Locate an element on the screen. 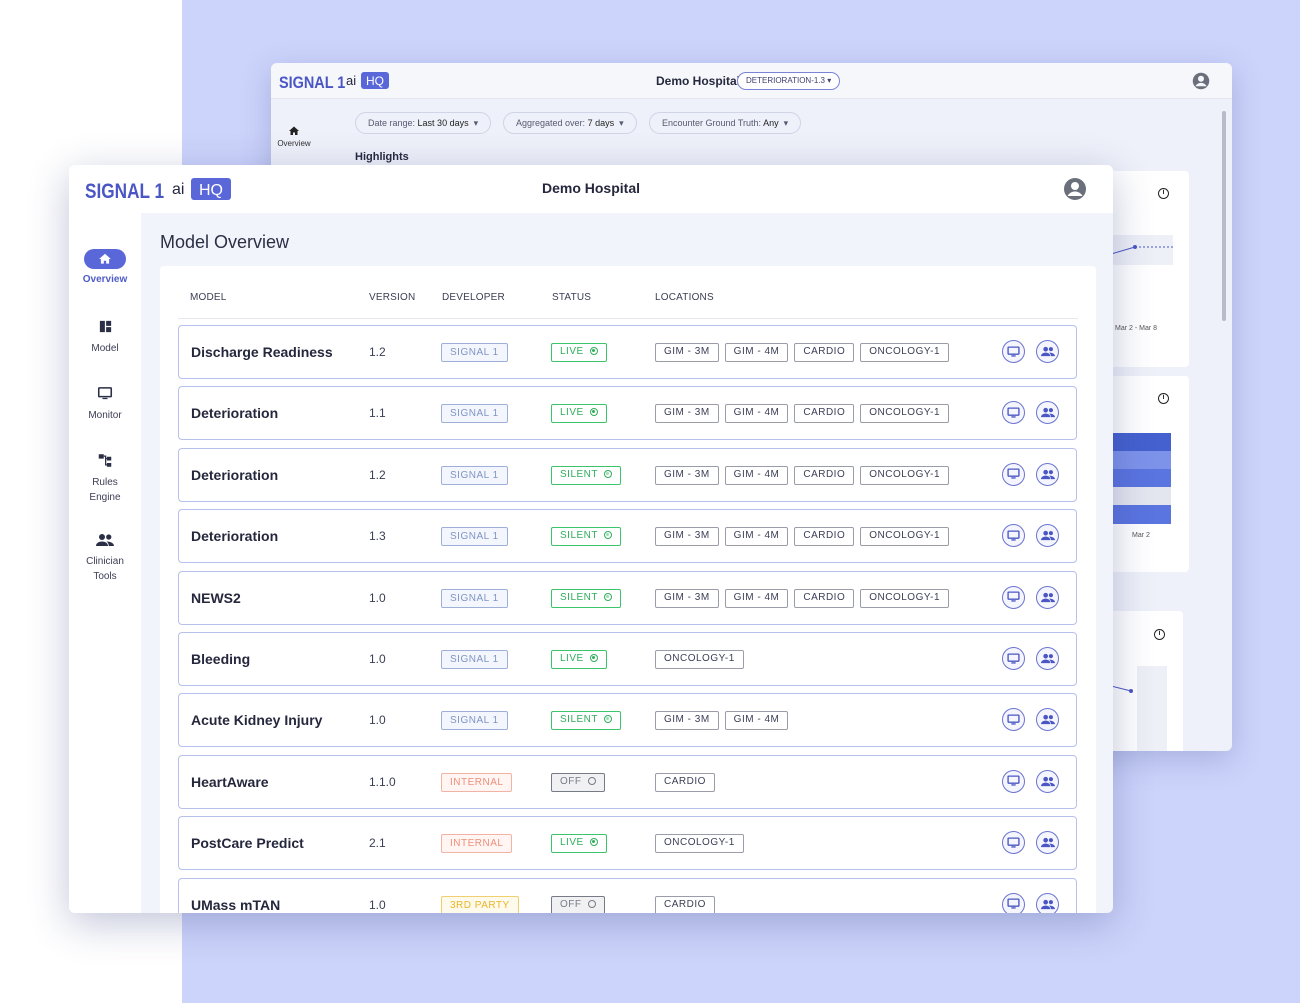 This screenshot has height=1003, width=1300. model-name: PostCare Predict is located at coordinates (247, 843).